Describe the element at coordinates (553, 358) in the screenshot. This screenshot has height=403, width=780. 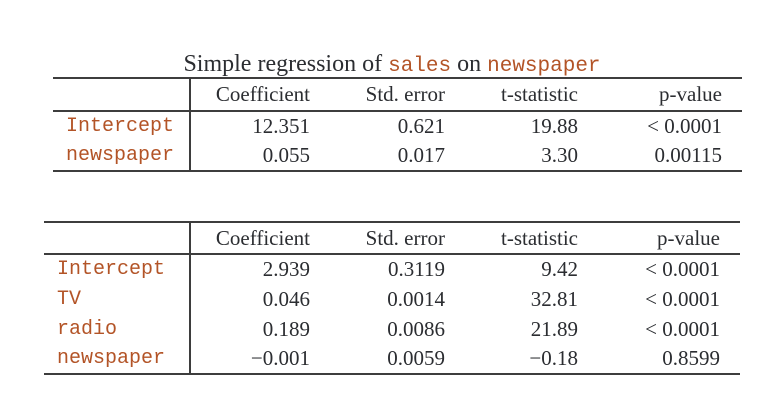
I see `cell-t-statistic: −0.18` at that location.